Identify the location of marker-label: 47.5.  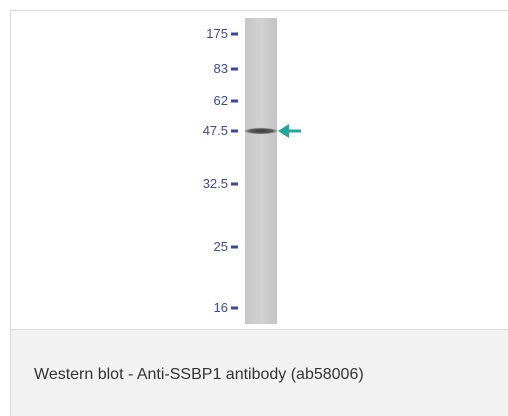
(215, 130).